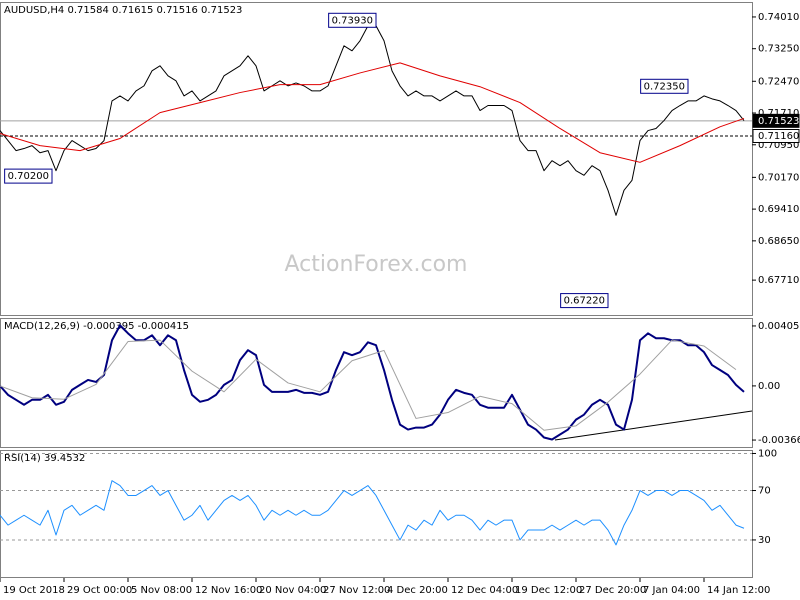 This screenshot has height=600, width=800. Describe the element at coordinates (34, 590) in the screenshot. I see `x-tick-label: 19 Oct 2018` at that location.